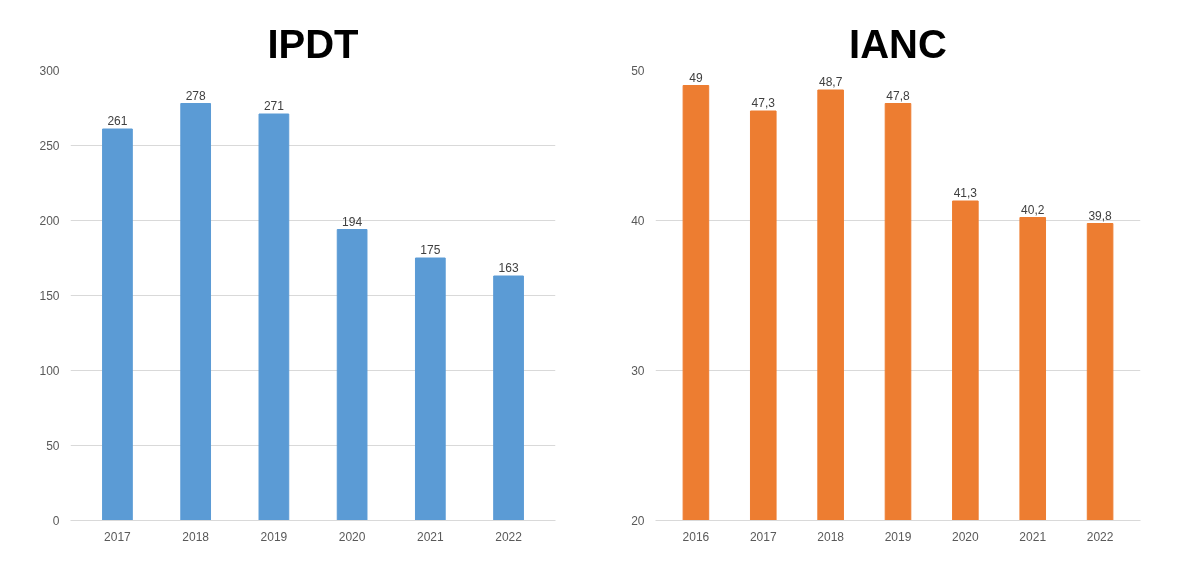 Image resolution: width=1192 pixels, height=580 pixels. I want to click on y-tick-label: 40, so click(638, 221).